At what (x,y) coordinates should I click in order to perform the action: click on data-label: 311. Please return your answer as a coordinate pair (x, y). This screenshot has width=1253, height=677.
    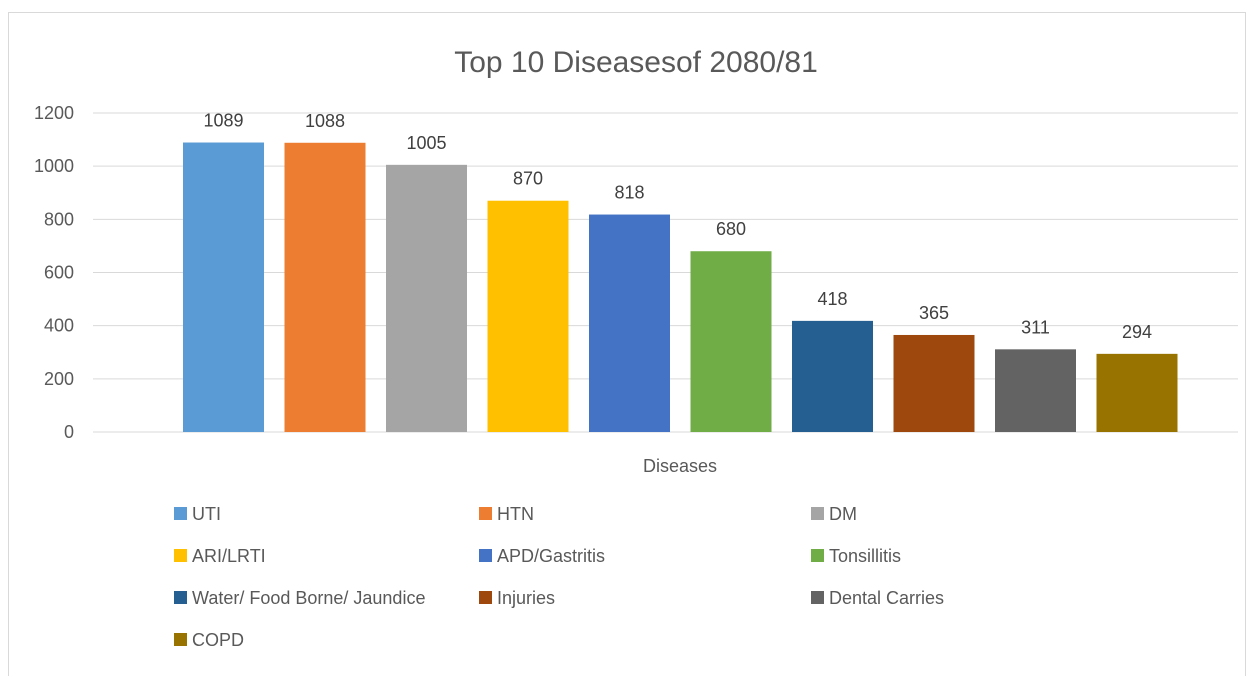
    Looking at the image, I should click on (1035, 327).